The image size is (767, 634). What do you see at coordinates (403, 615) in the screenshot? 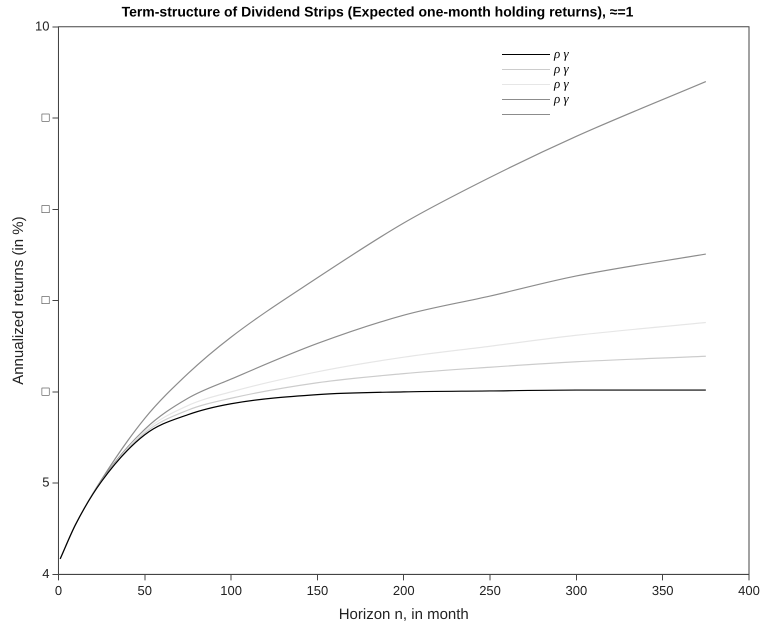
I see `x-axis-title: Horizon n, in month` at bounding box center [403, 615].